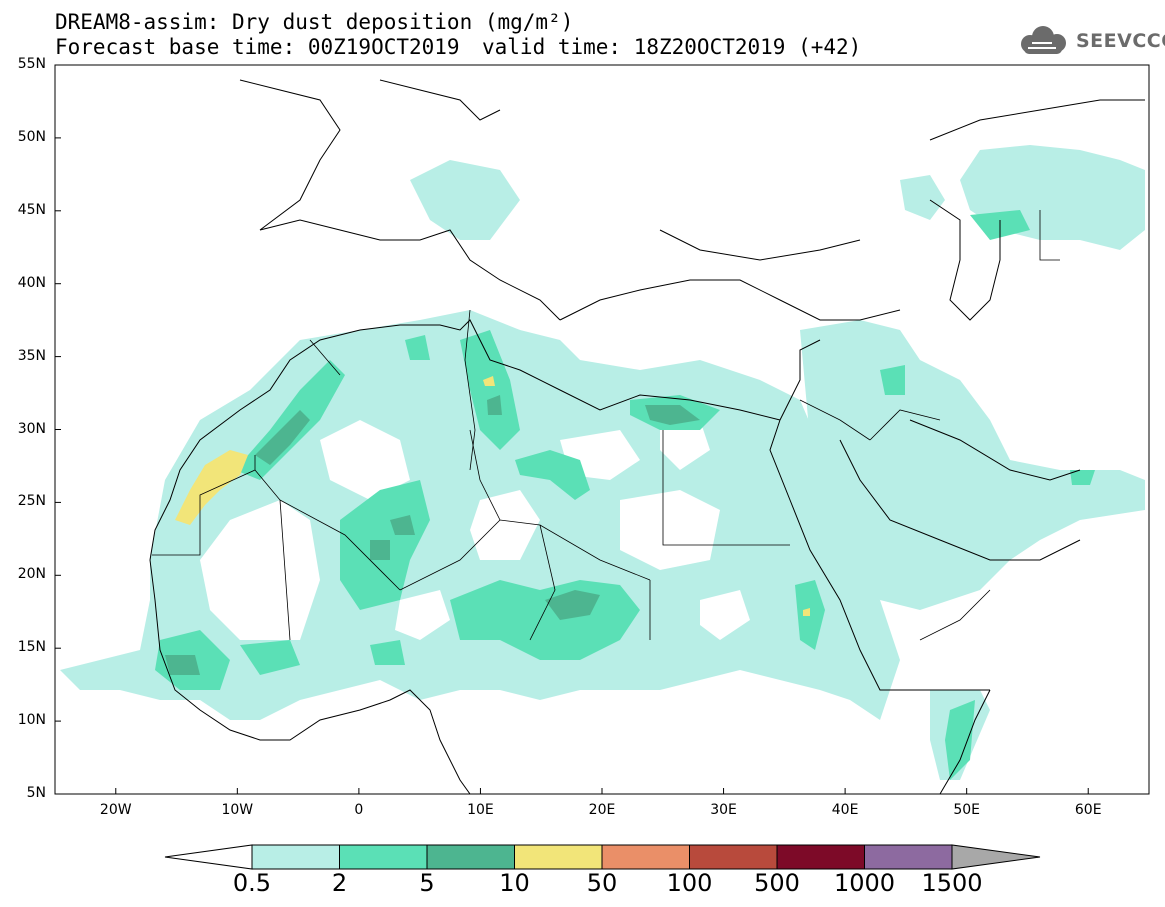 The image size is (1165, 907). Describe the element at coordinates (252, 883) in the screenshot. I see `legend-label: 0.5` at that location.